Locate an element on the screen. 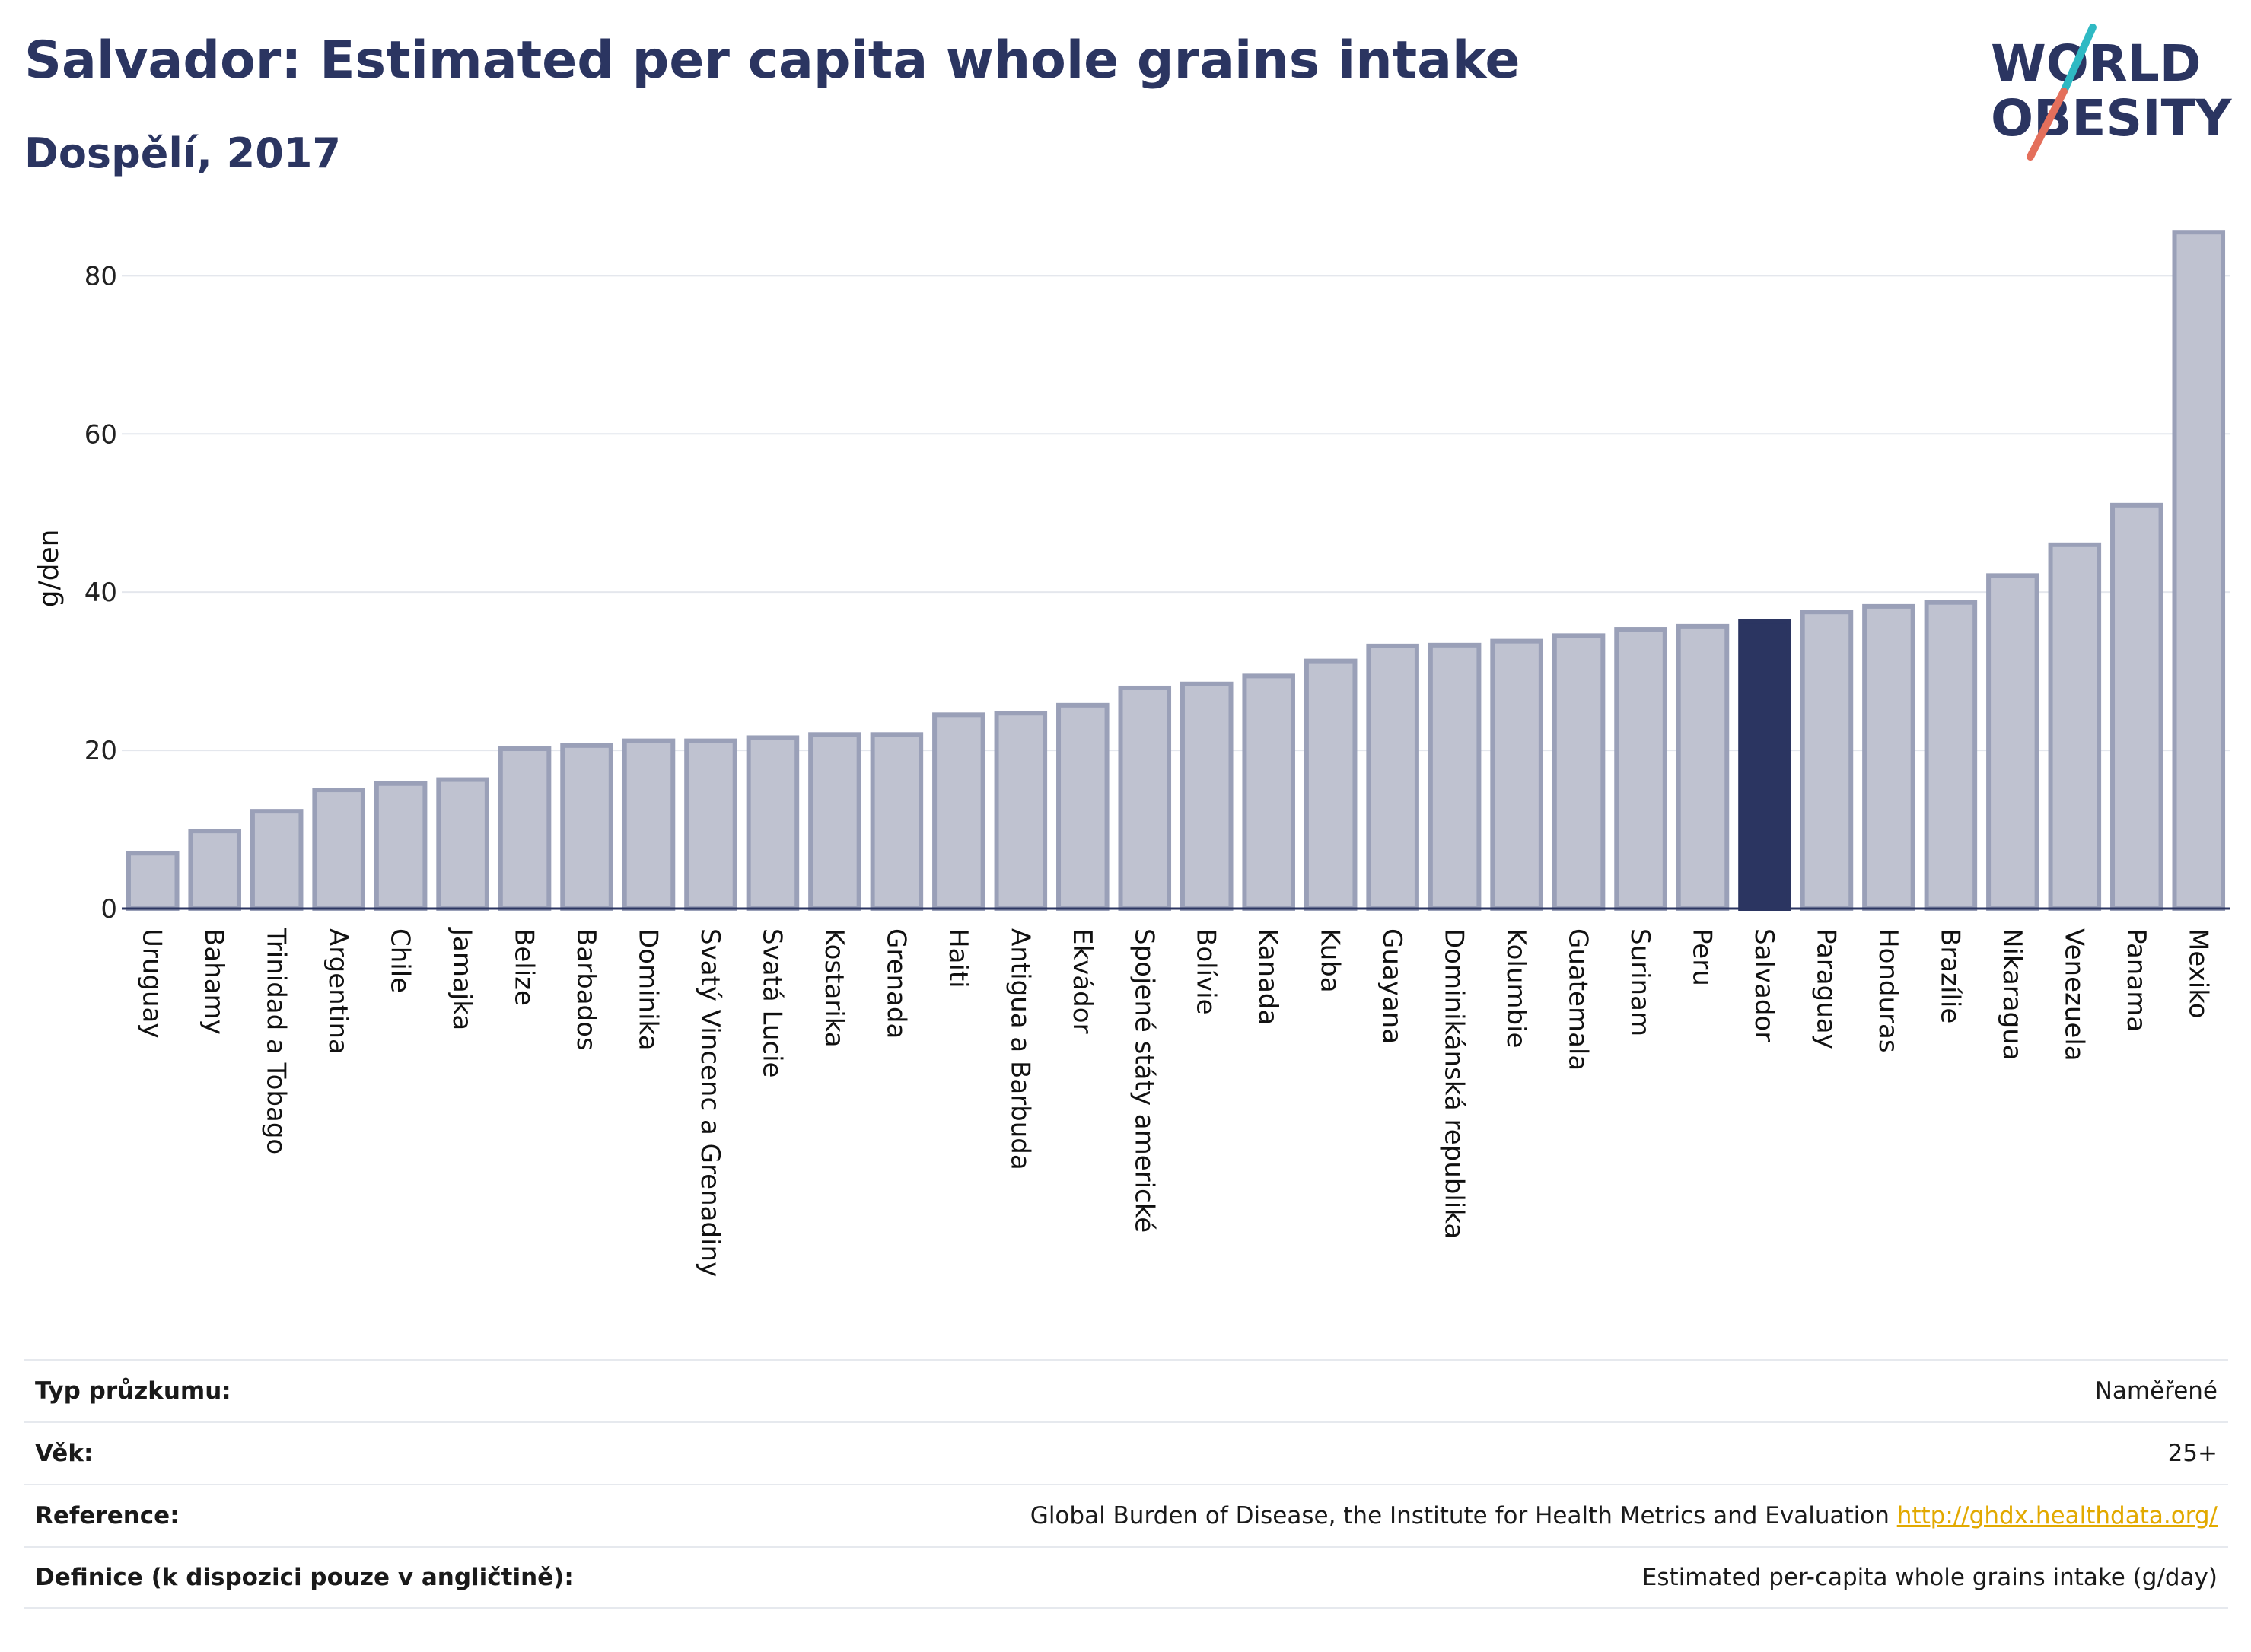 The width and height of the screenshot is (2251, 1652). x-tick-label: Mexiko is located at coordinates (2198, 973).